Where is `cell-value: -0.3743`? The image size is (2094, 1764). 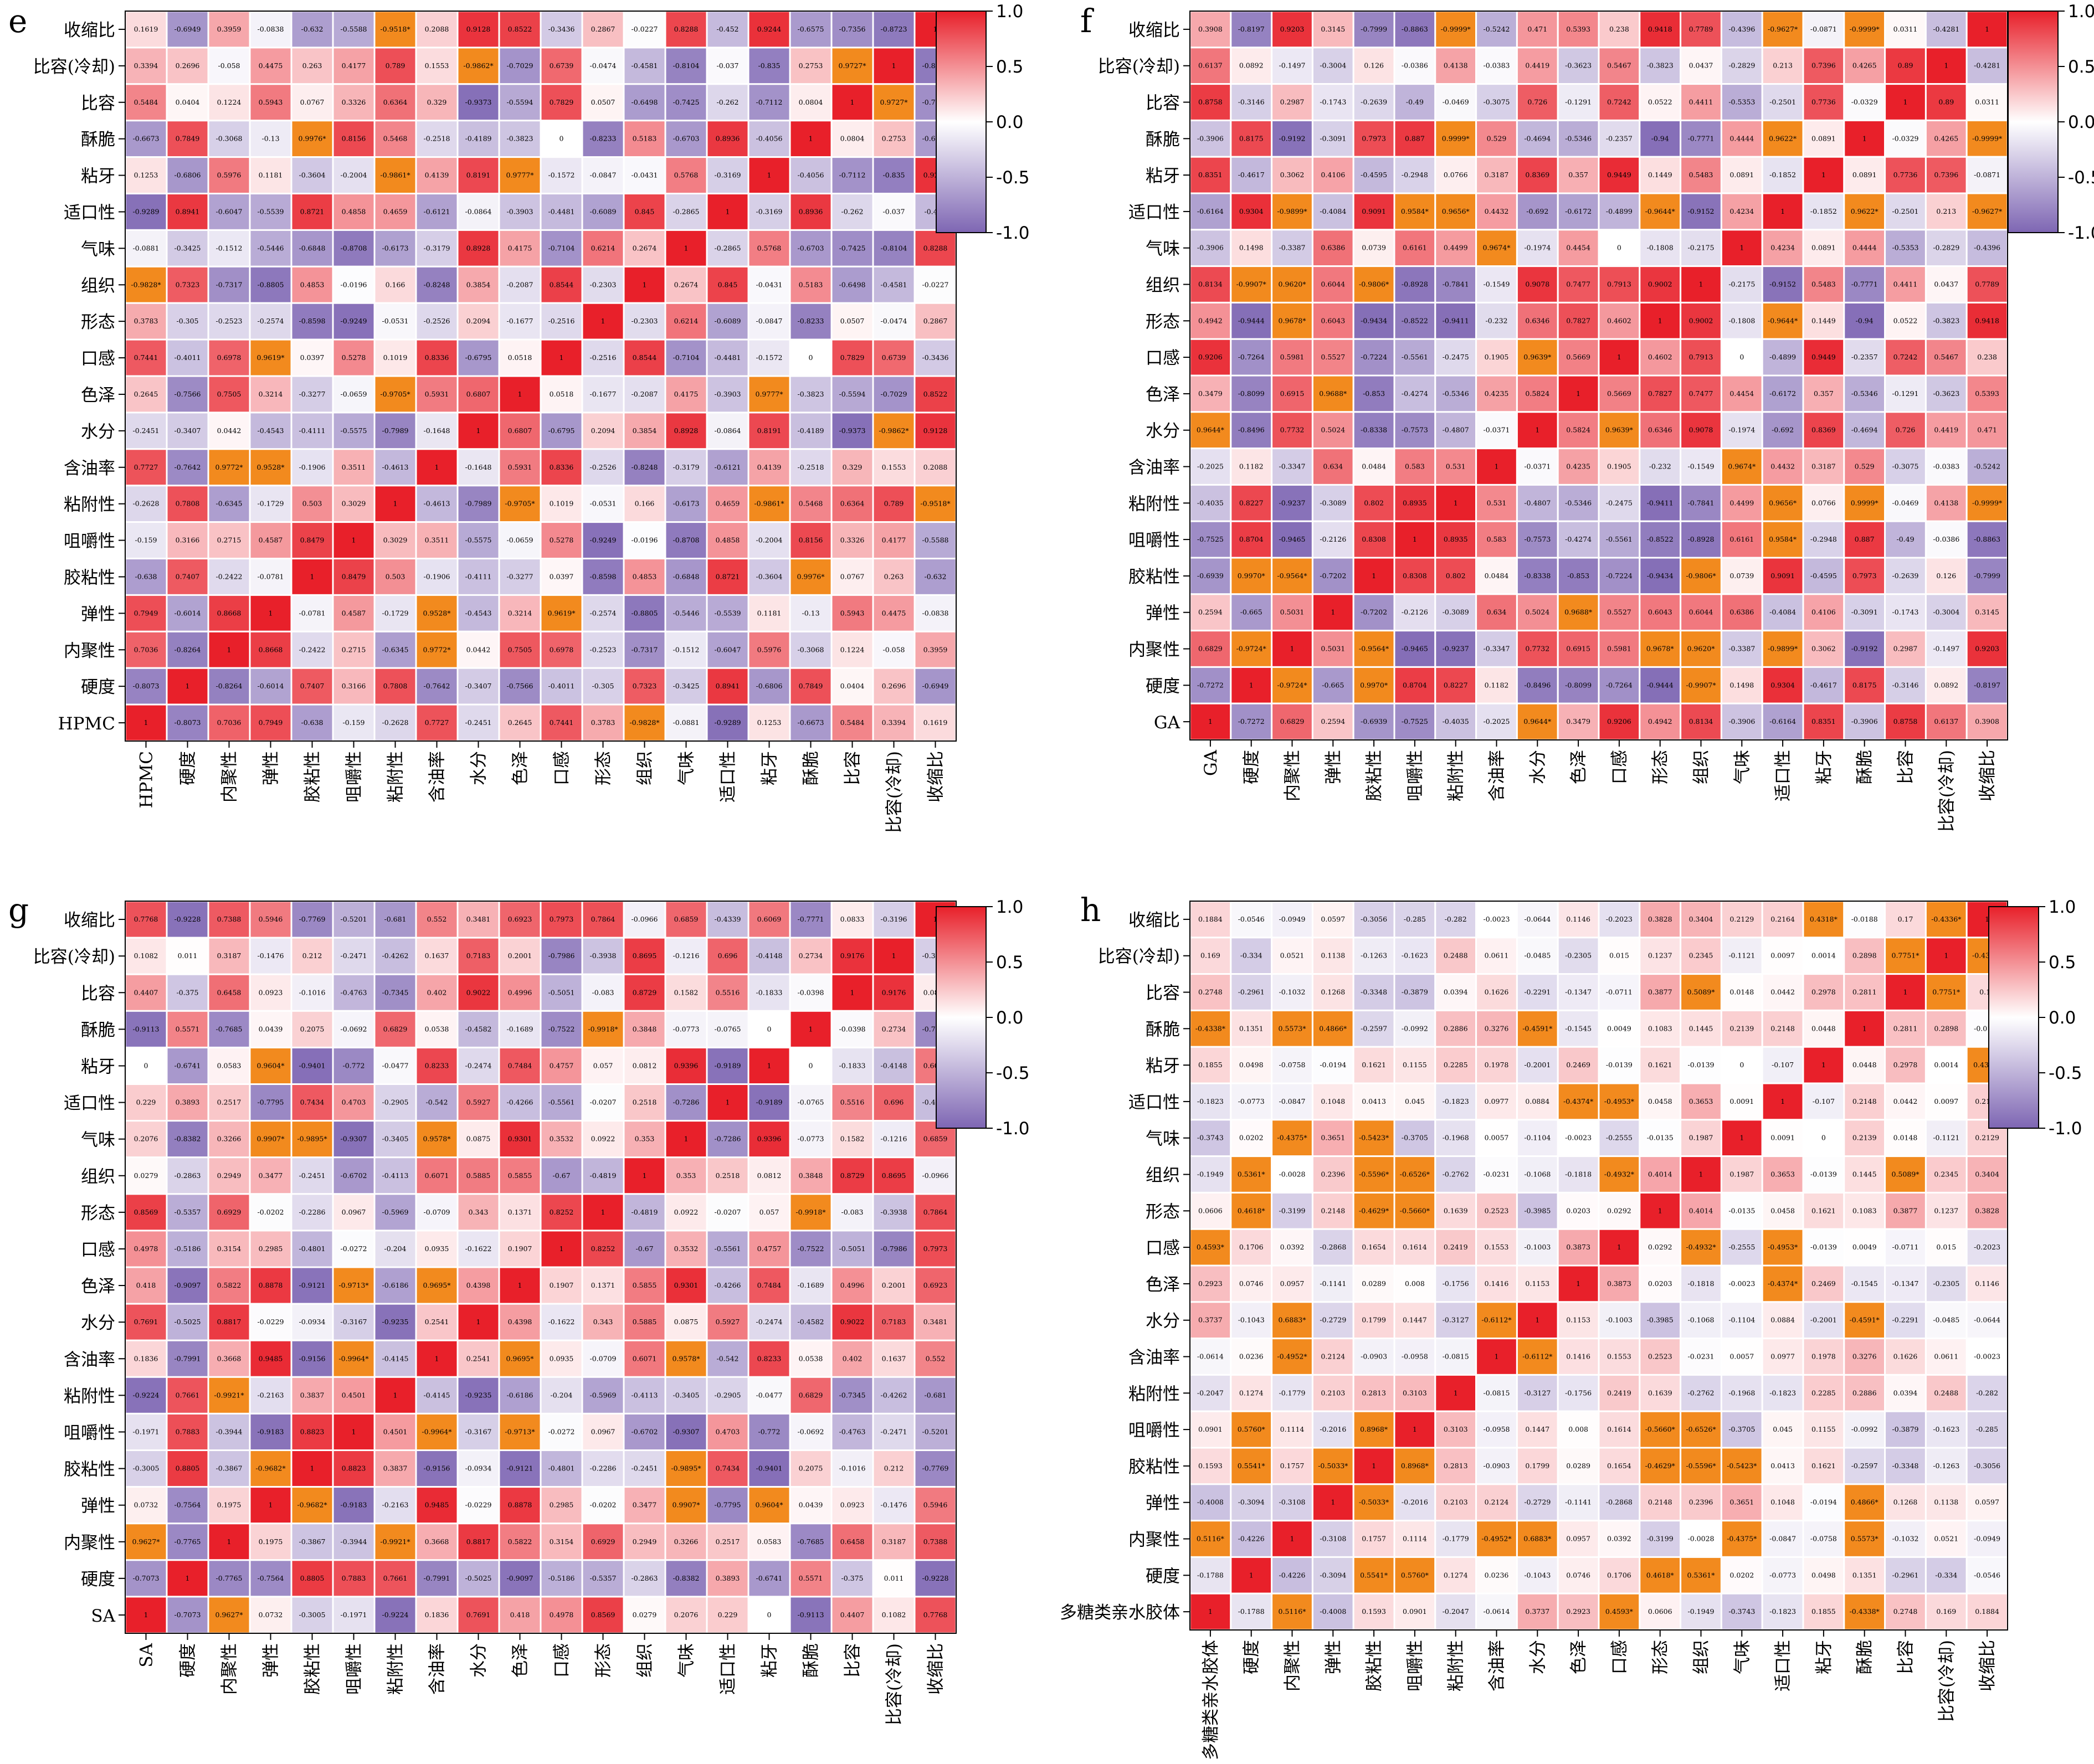
cell-value: -0.3743 is located at coordinates (1741, 1612).